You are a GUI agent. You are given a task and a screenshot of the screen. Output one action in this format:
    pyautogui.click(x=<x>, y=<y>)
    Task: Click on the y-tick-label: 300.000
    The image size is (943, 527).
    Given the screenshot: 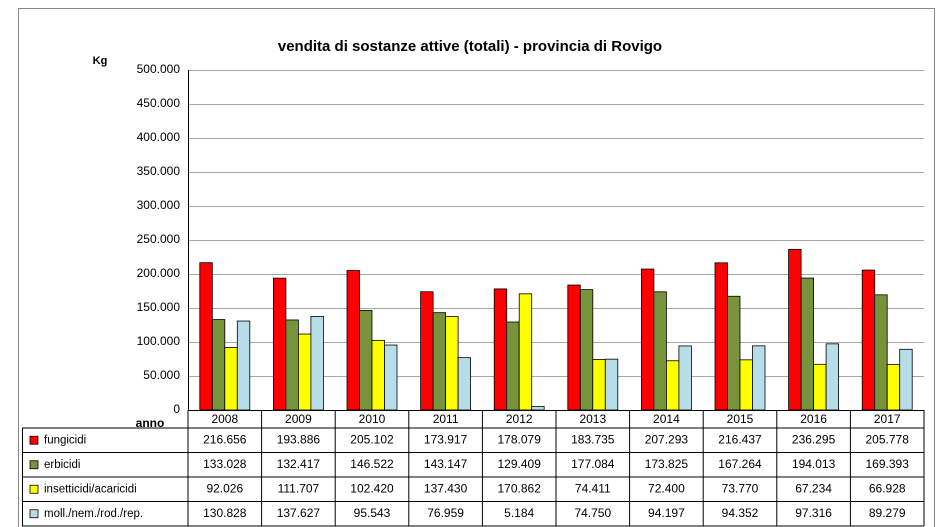 What is the action you would take?
    pyautogui.click(x=159, y=205)
    